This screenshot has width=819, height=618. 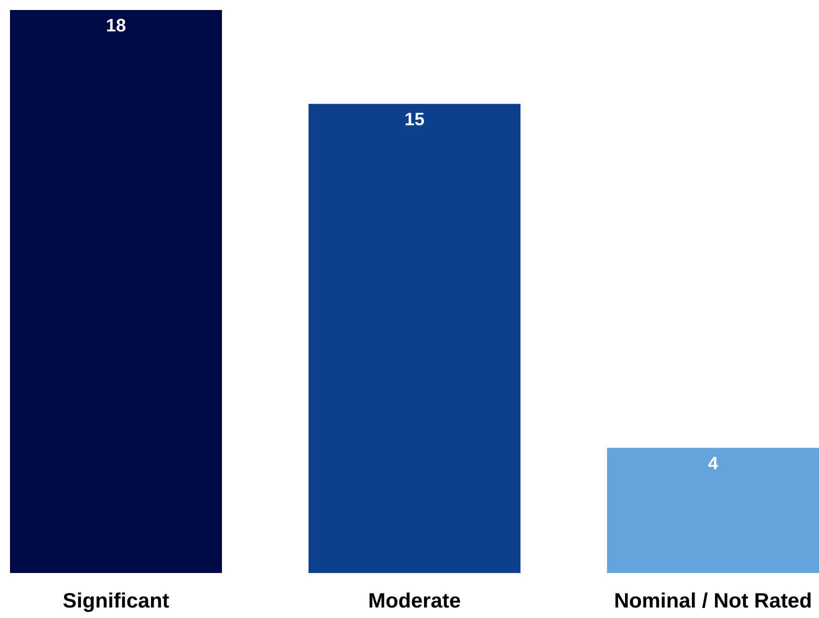 What do you see at coordinates (415, 600) in the screenshot?
I see `x-tick-label: Moderate` at bounding box center [415, 600].